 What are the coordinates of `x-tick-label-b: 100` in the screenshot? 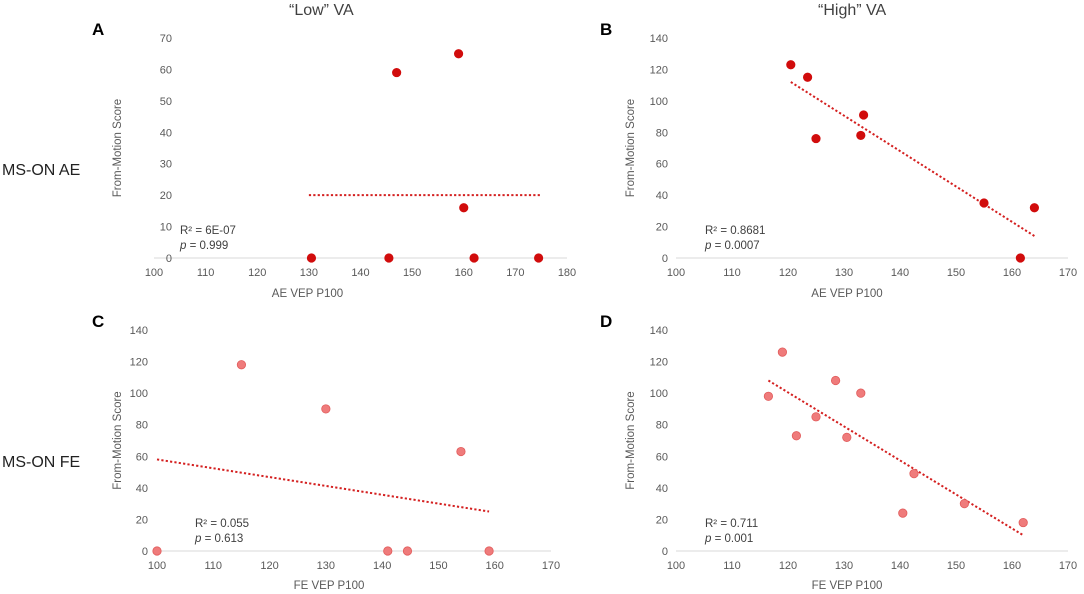 It's located at (676, 273).